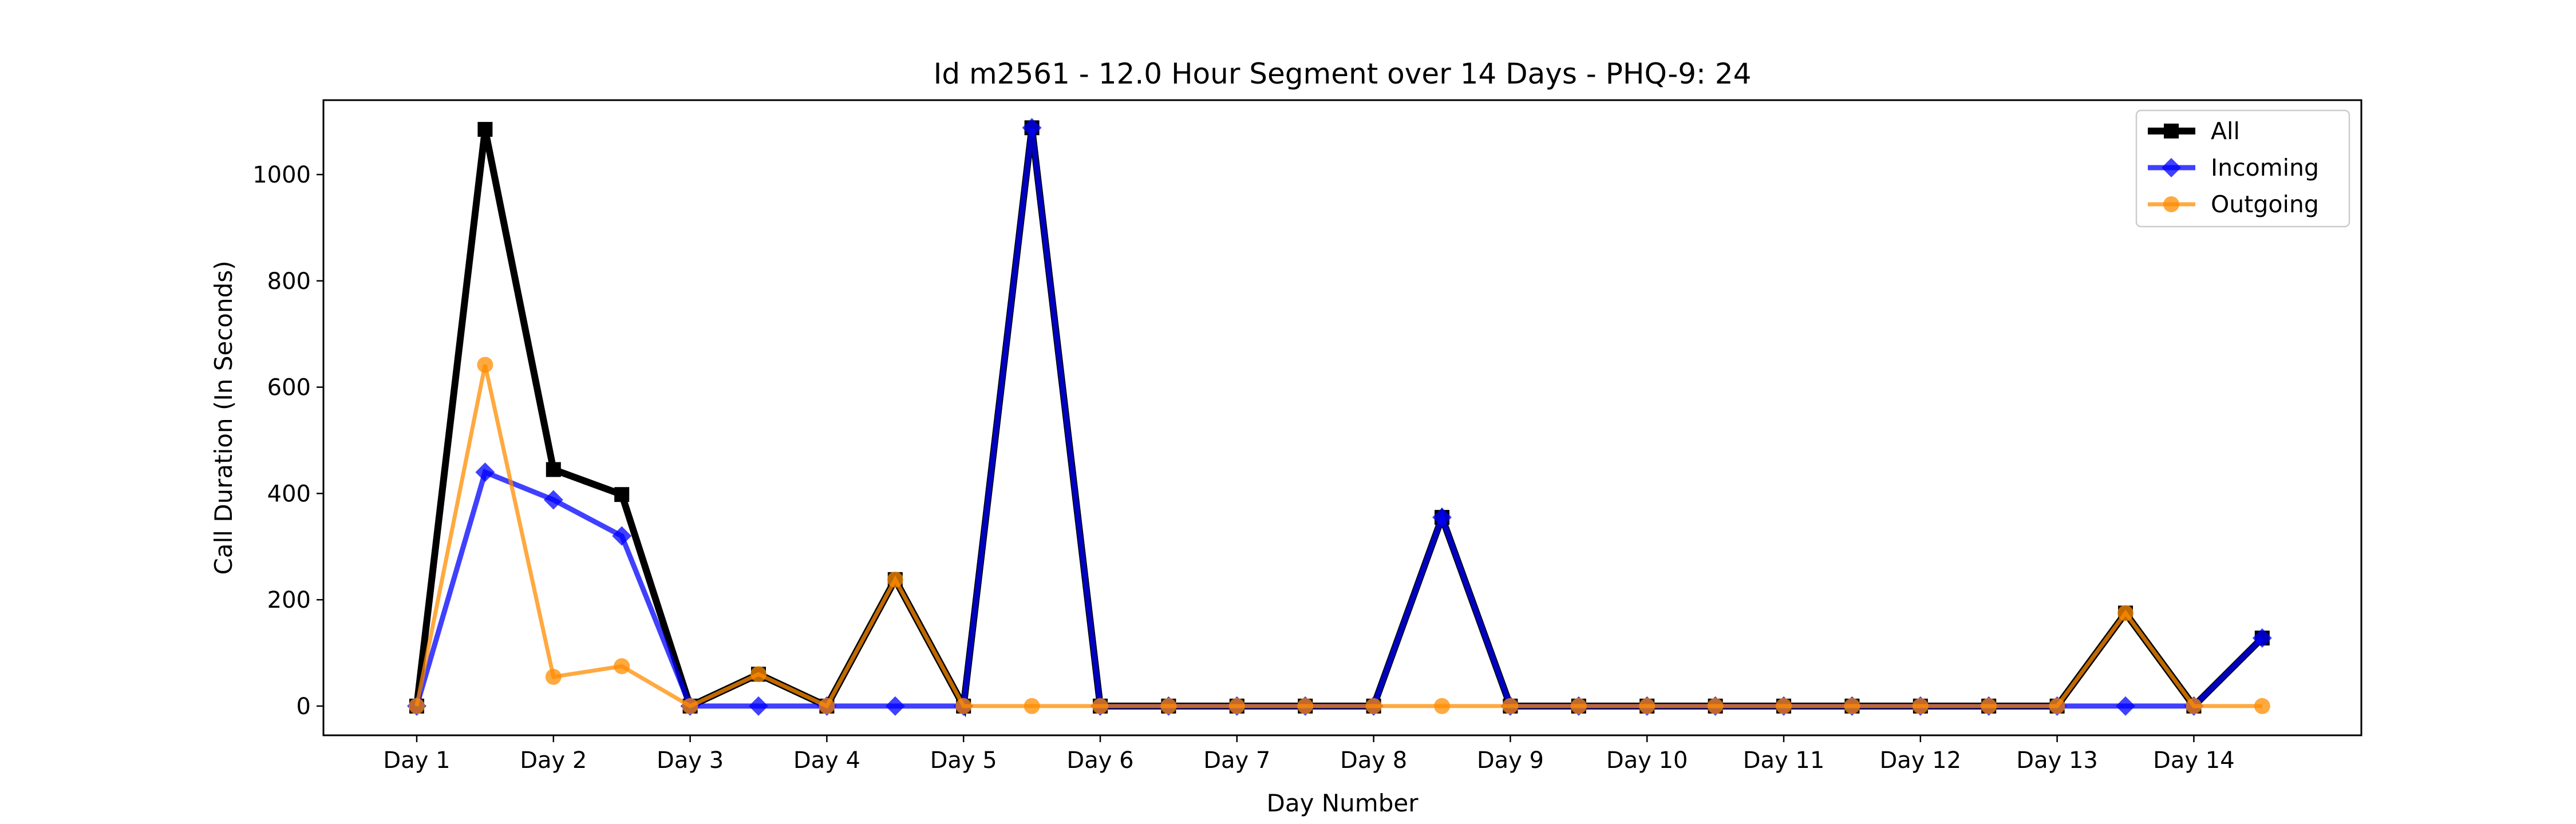 This screenshot has width=2576, height=824. I want to click on y-axis-label: Call Duration (In Seconds), so click(224, 417).